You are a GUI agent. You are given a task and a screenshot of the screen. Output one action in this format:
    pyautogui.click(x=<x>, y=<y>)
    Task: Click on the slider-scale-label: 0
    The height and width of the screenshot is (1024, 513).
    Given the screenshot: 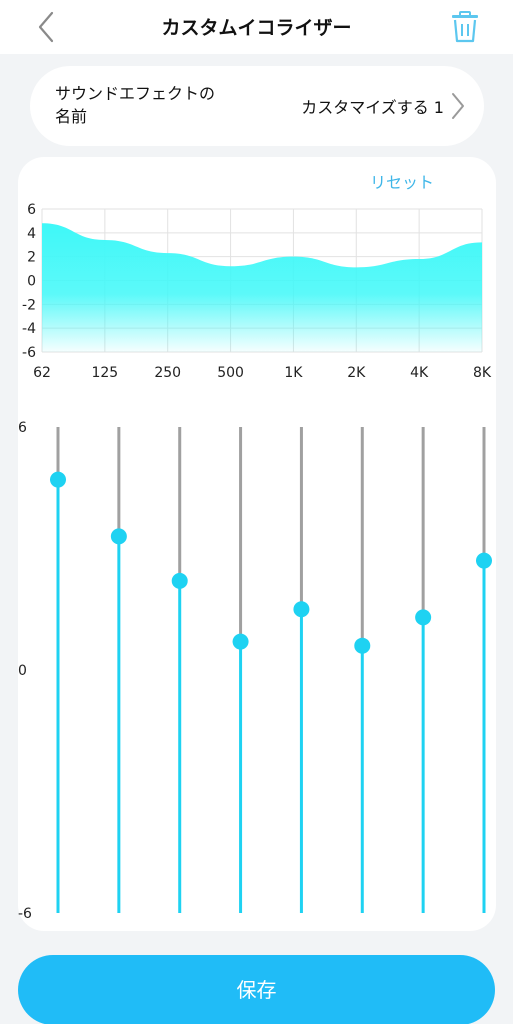 What is the action you would take?
    pyautogui.click(x=22, y=671)
    